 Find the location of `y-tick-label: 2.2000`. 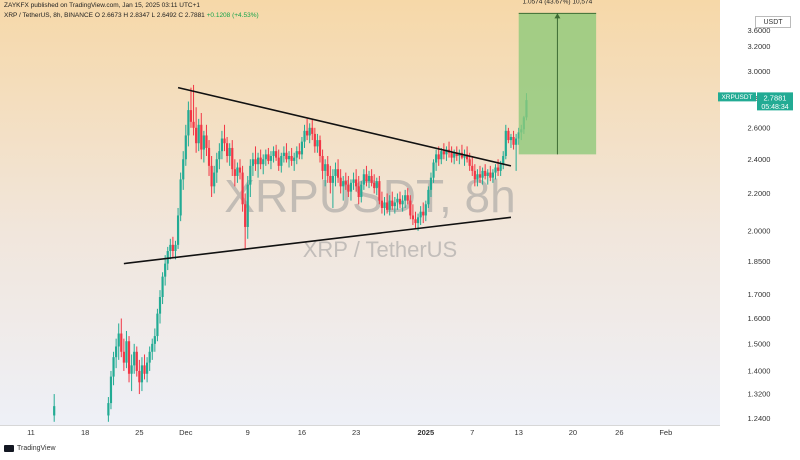

y-tick-label: 2.2000 is located at coordinates (759, 193).